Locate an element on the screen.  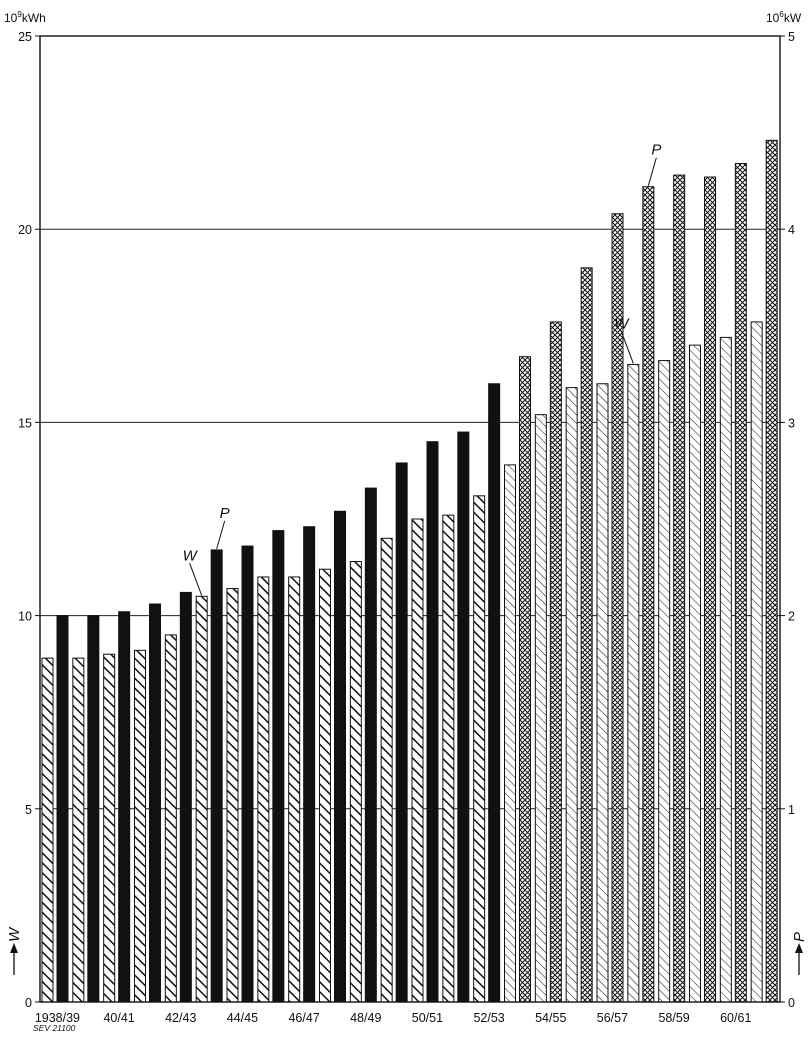
right-tick-label: 3 is located at coordinates (791, 423).